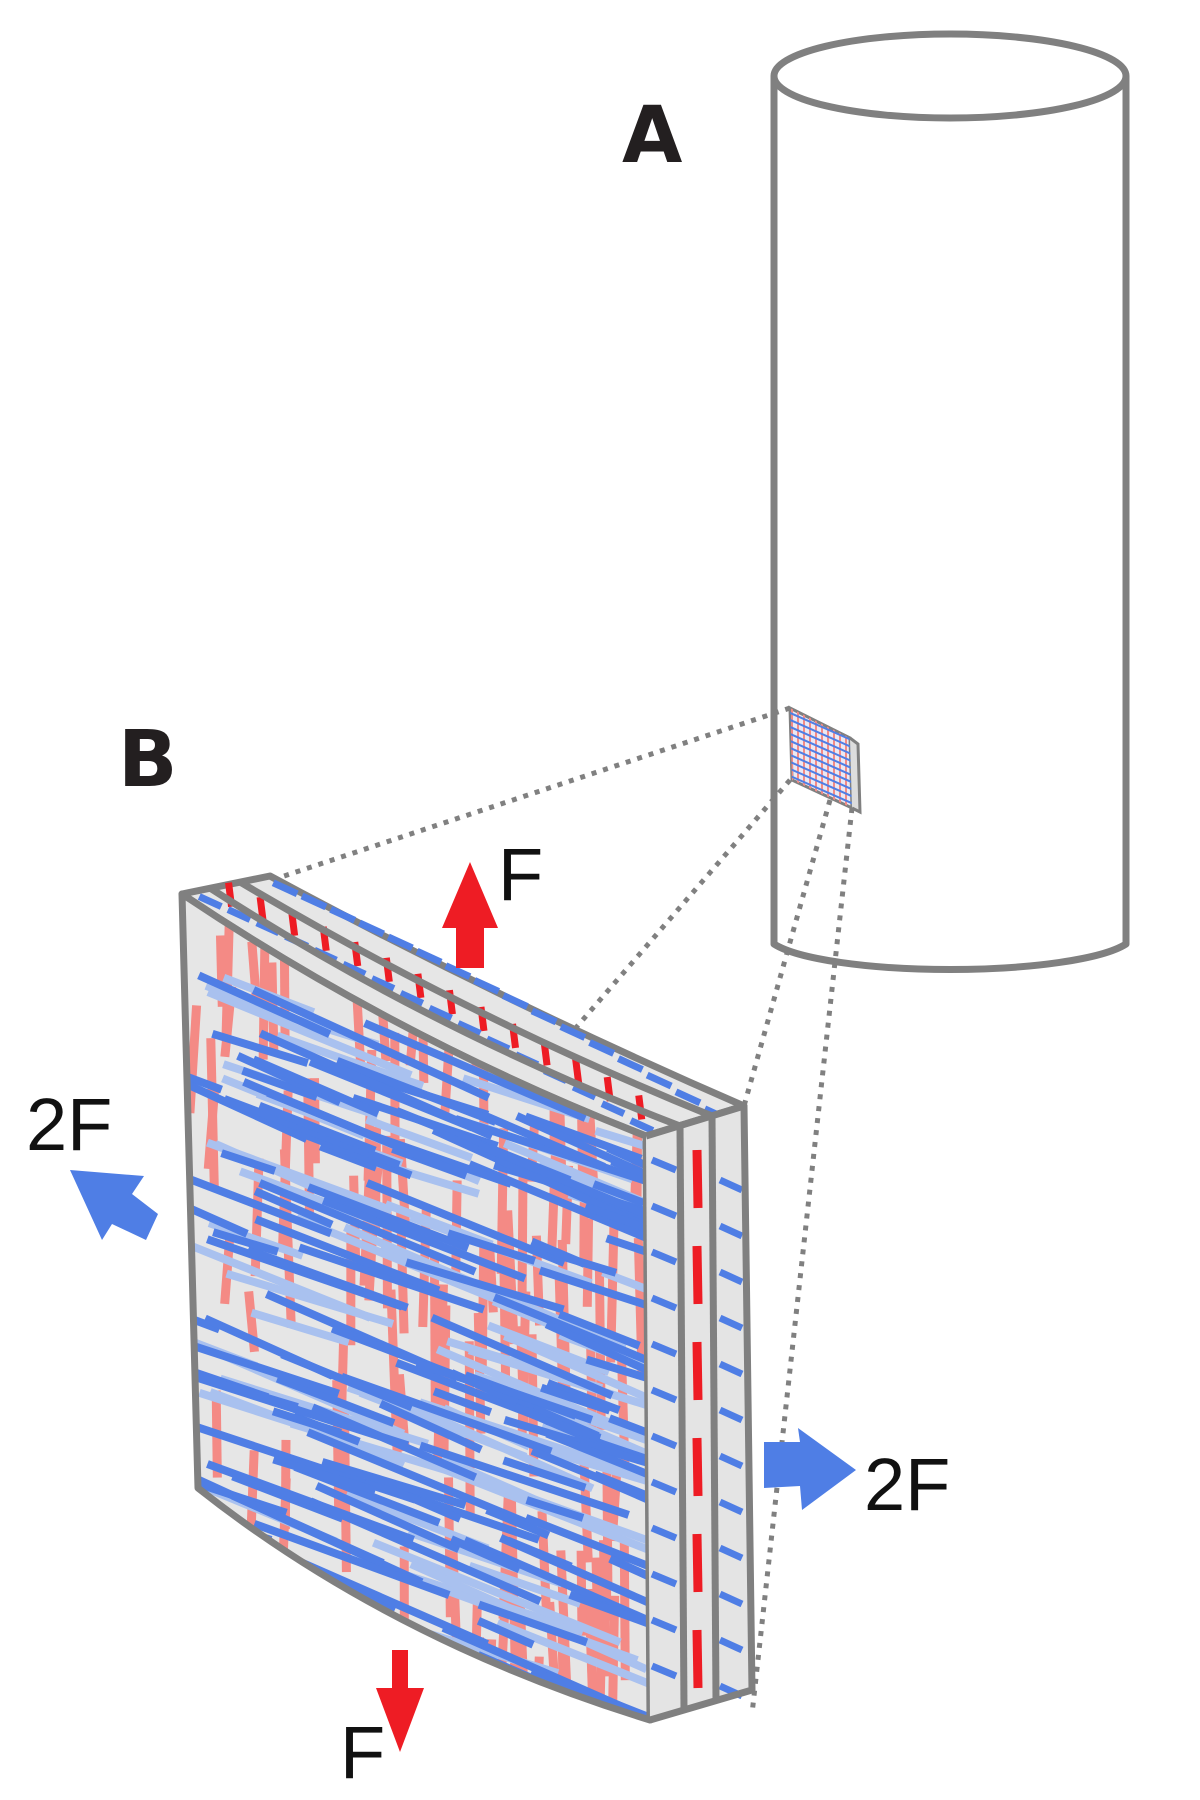 This screenshot has width=1200, height=1800. I want to click on hoop-force-arrow-right, so click(810, 1469).